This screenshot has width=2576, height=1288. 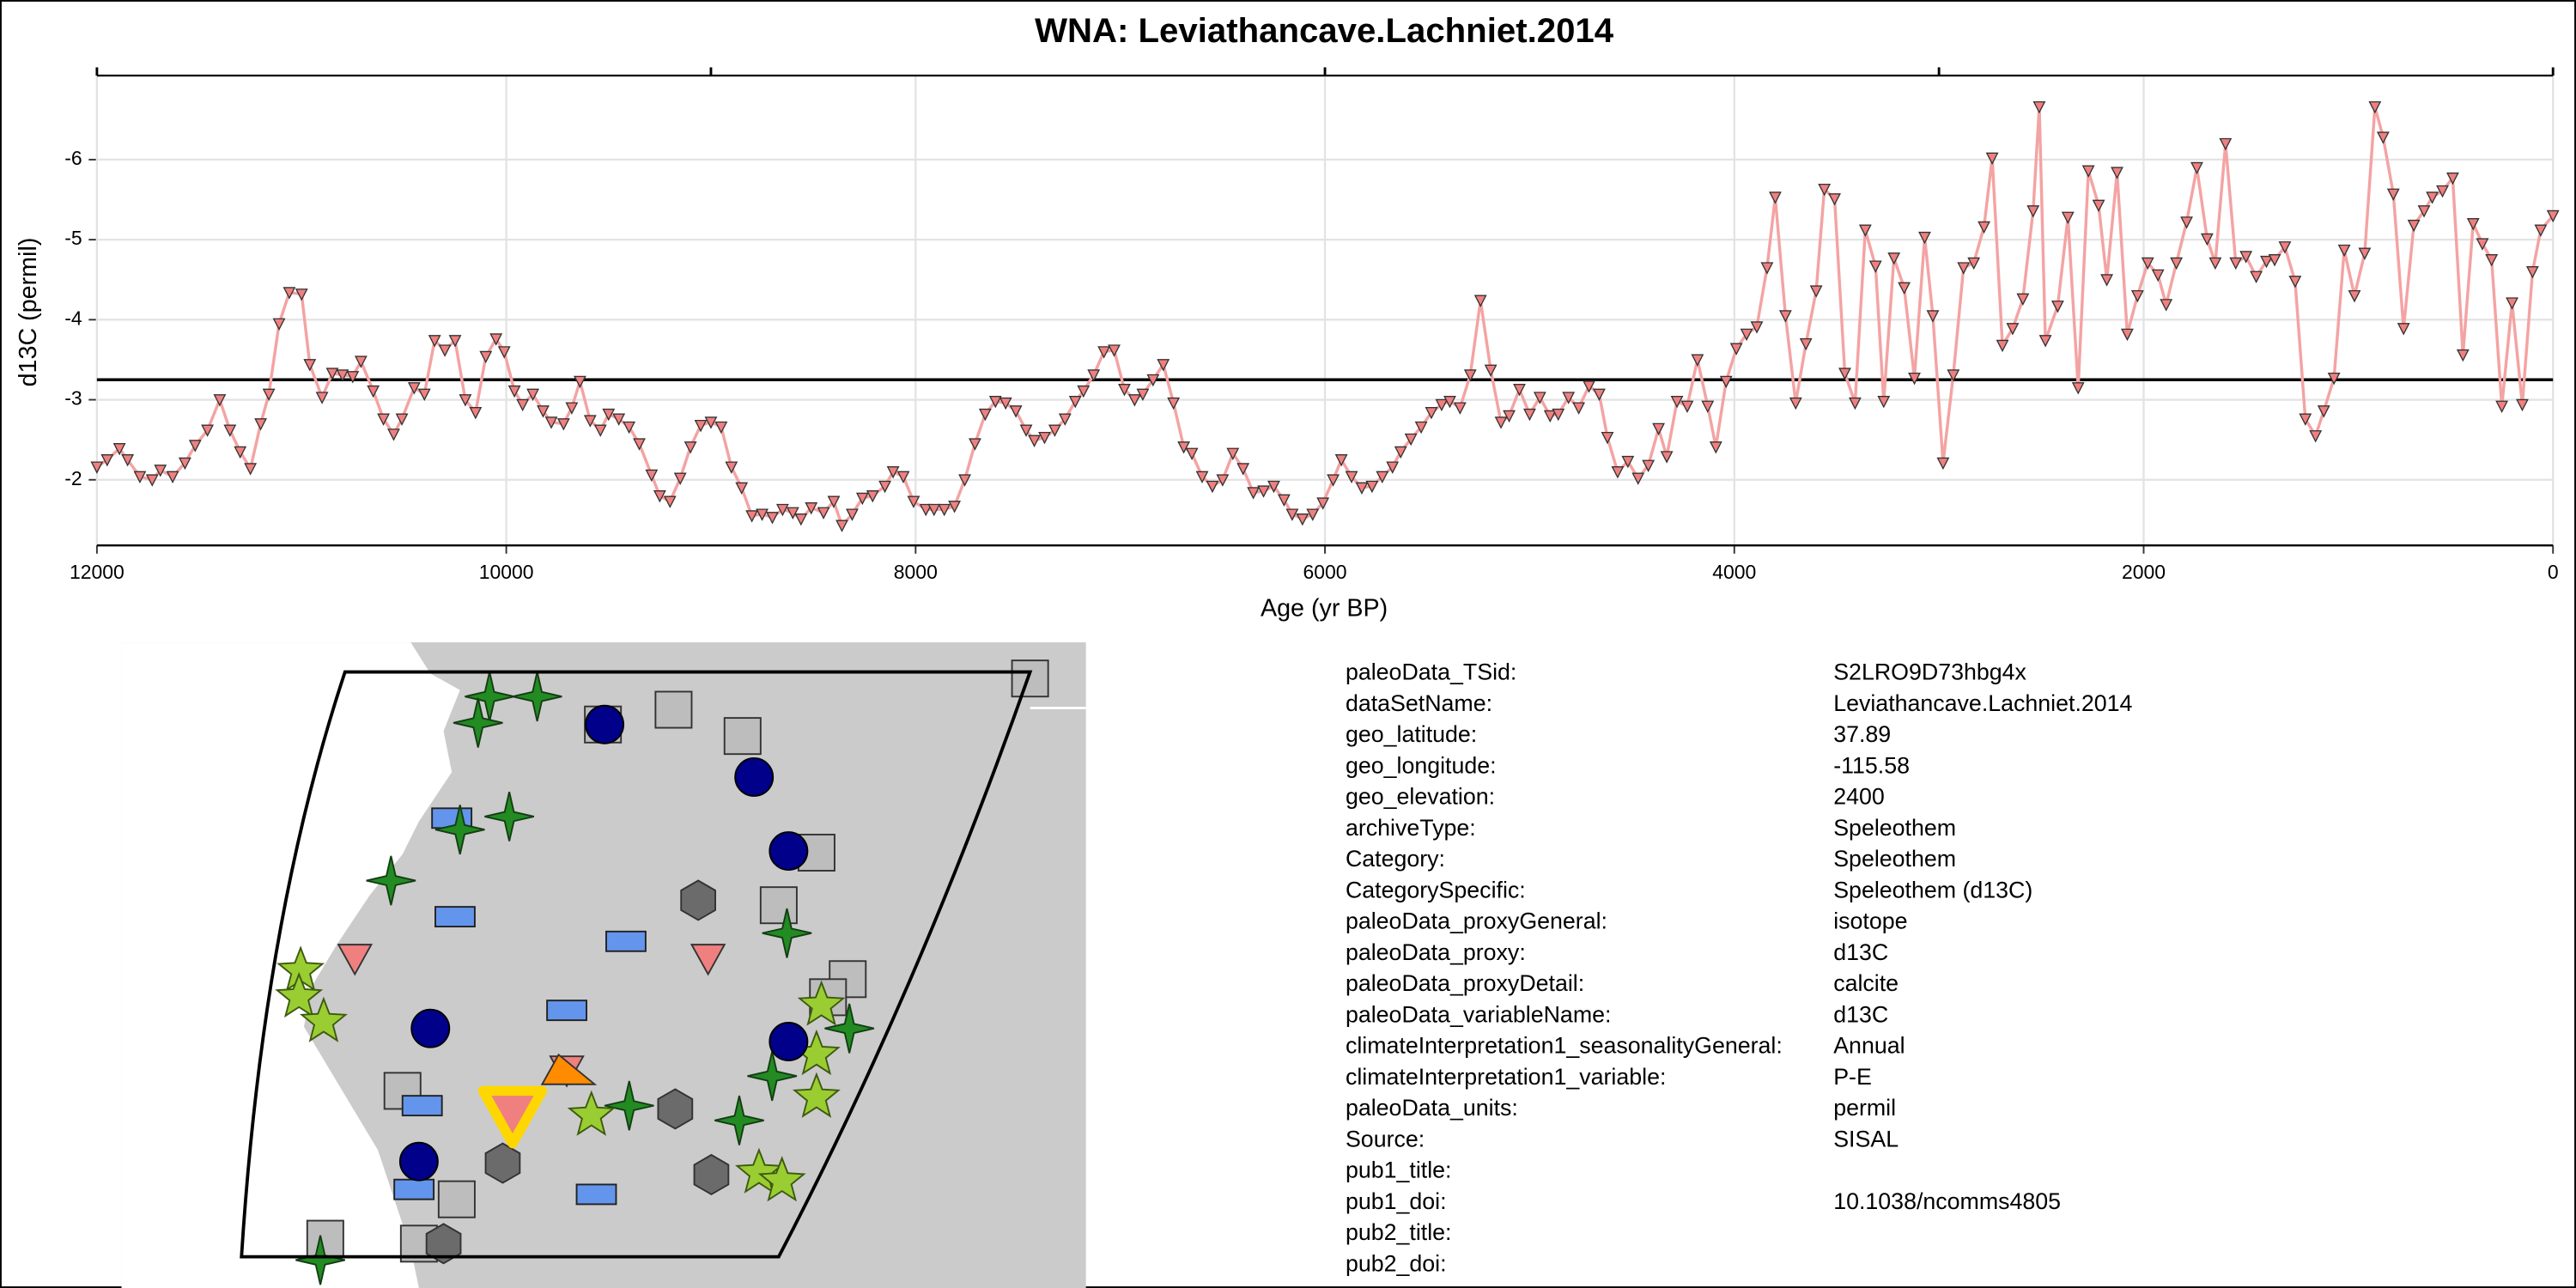 I want to click on meta-value: P-E, so click(x=1852, y=1077).